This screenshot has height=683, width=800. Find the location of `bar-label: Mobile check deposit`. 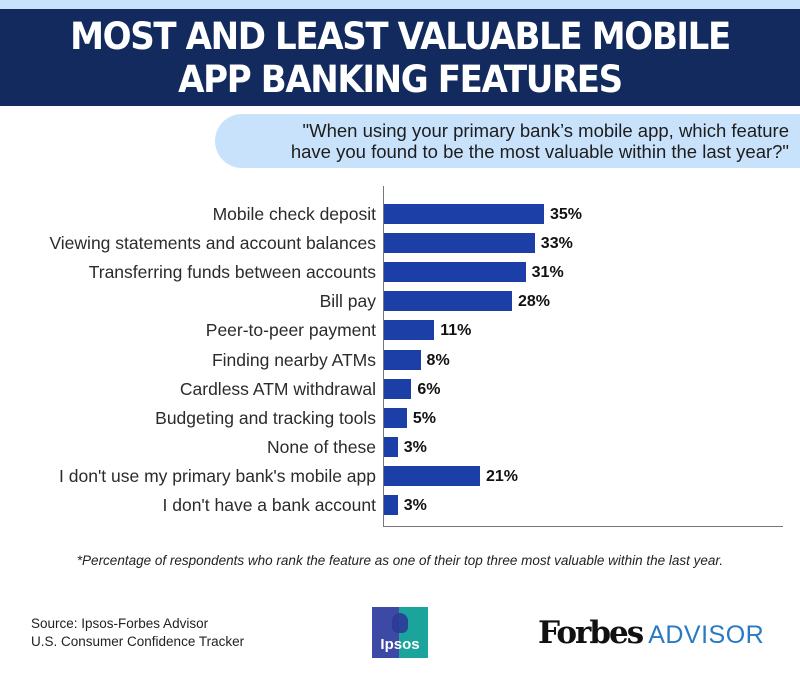

bar-label: Mobile check deposit is located at coordinates (294, 214).